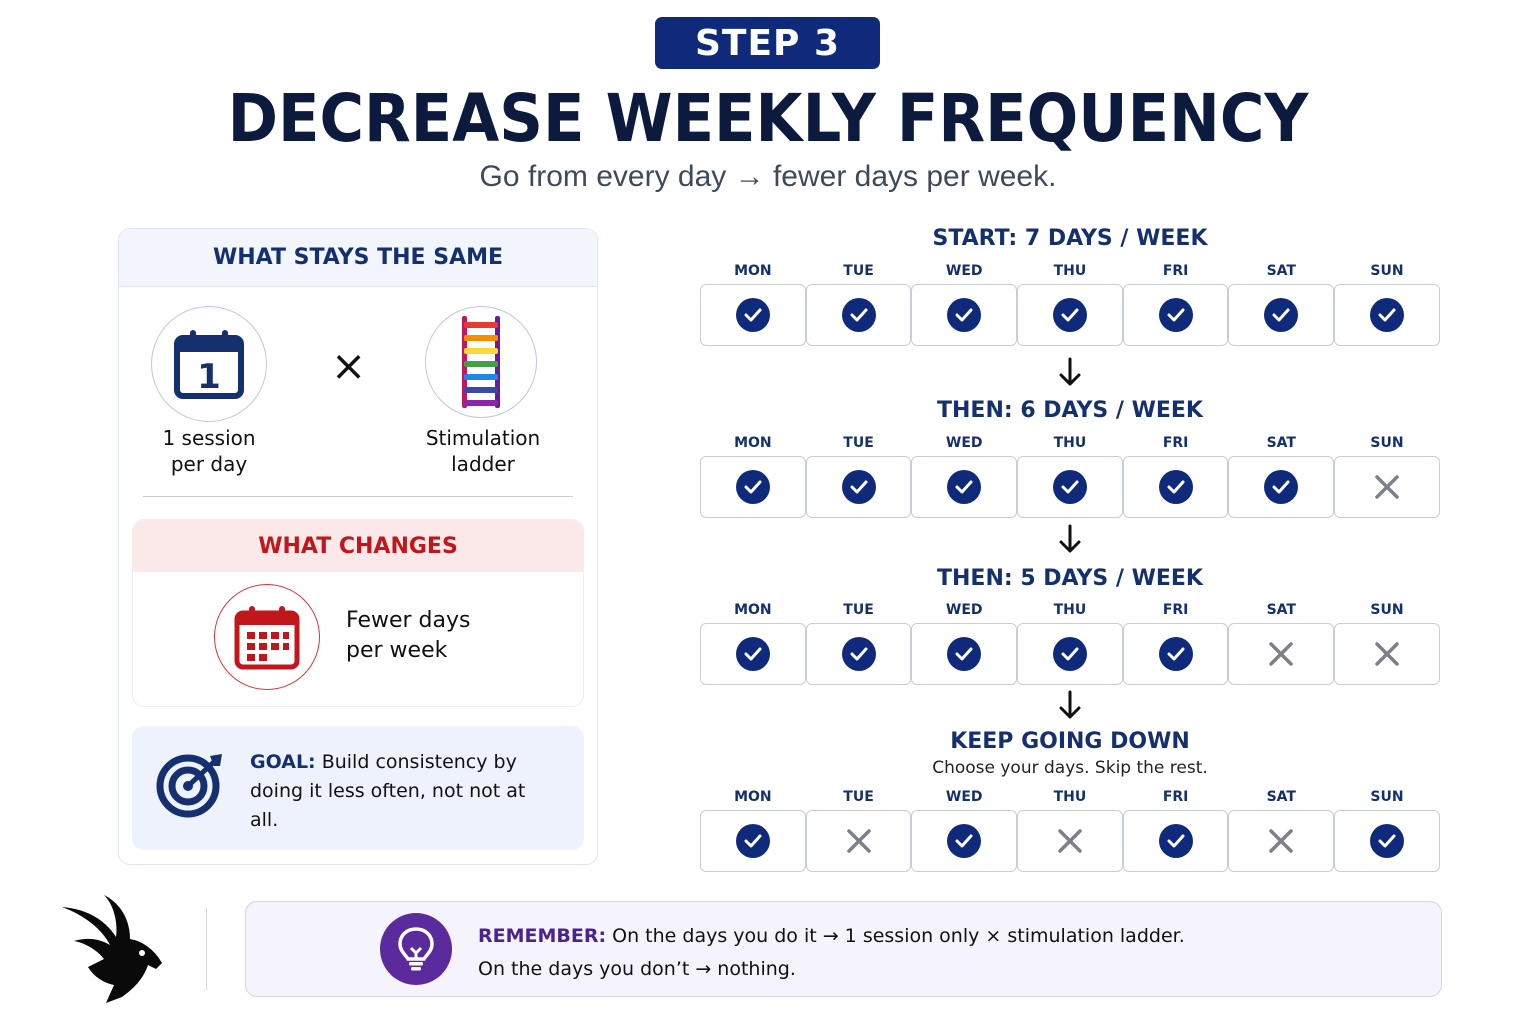 The image size is (1536, 1024). Describe the element at coordinates (112, 949) in the screenshot. I see `rabbit-logo-icon` at that location.